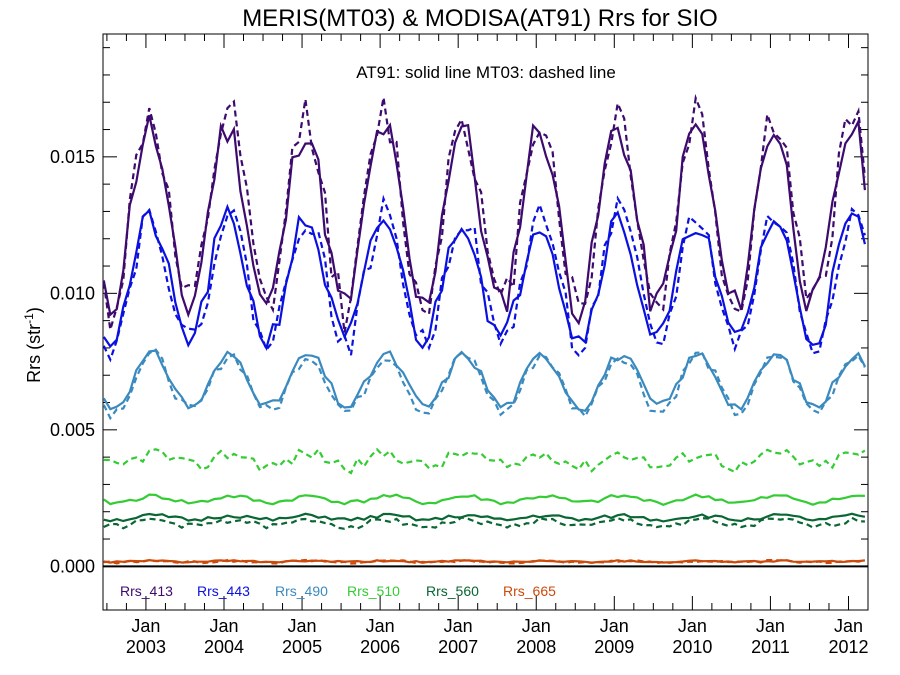  What do you see at coordinates (484, 461) in the screenshot?
I see `series-line-rrs_510-mt03` at bounding box center [484, 461].